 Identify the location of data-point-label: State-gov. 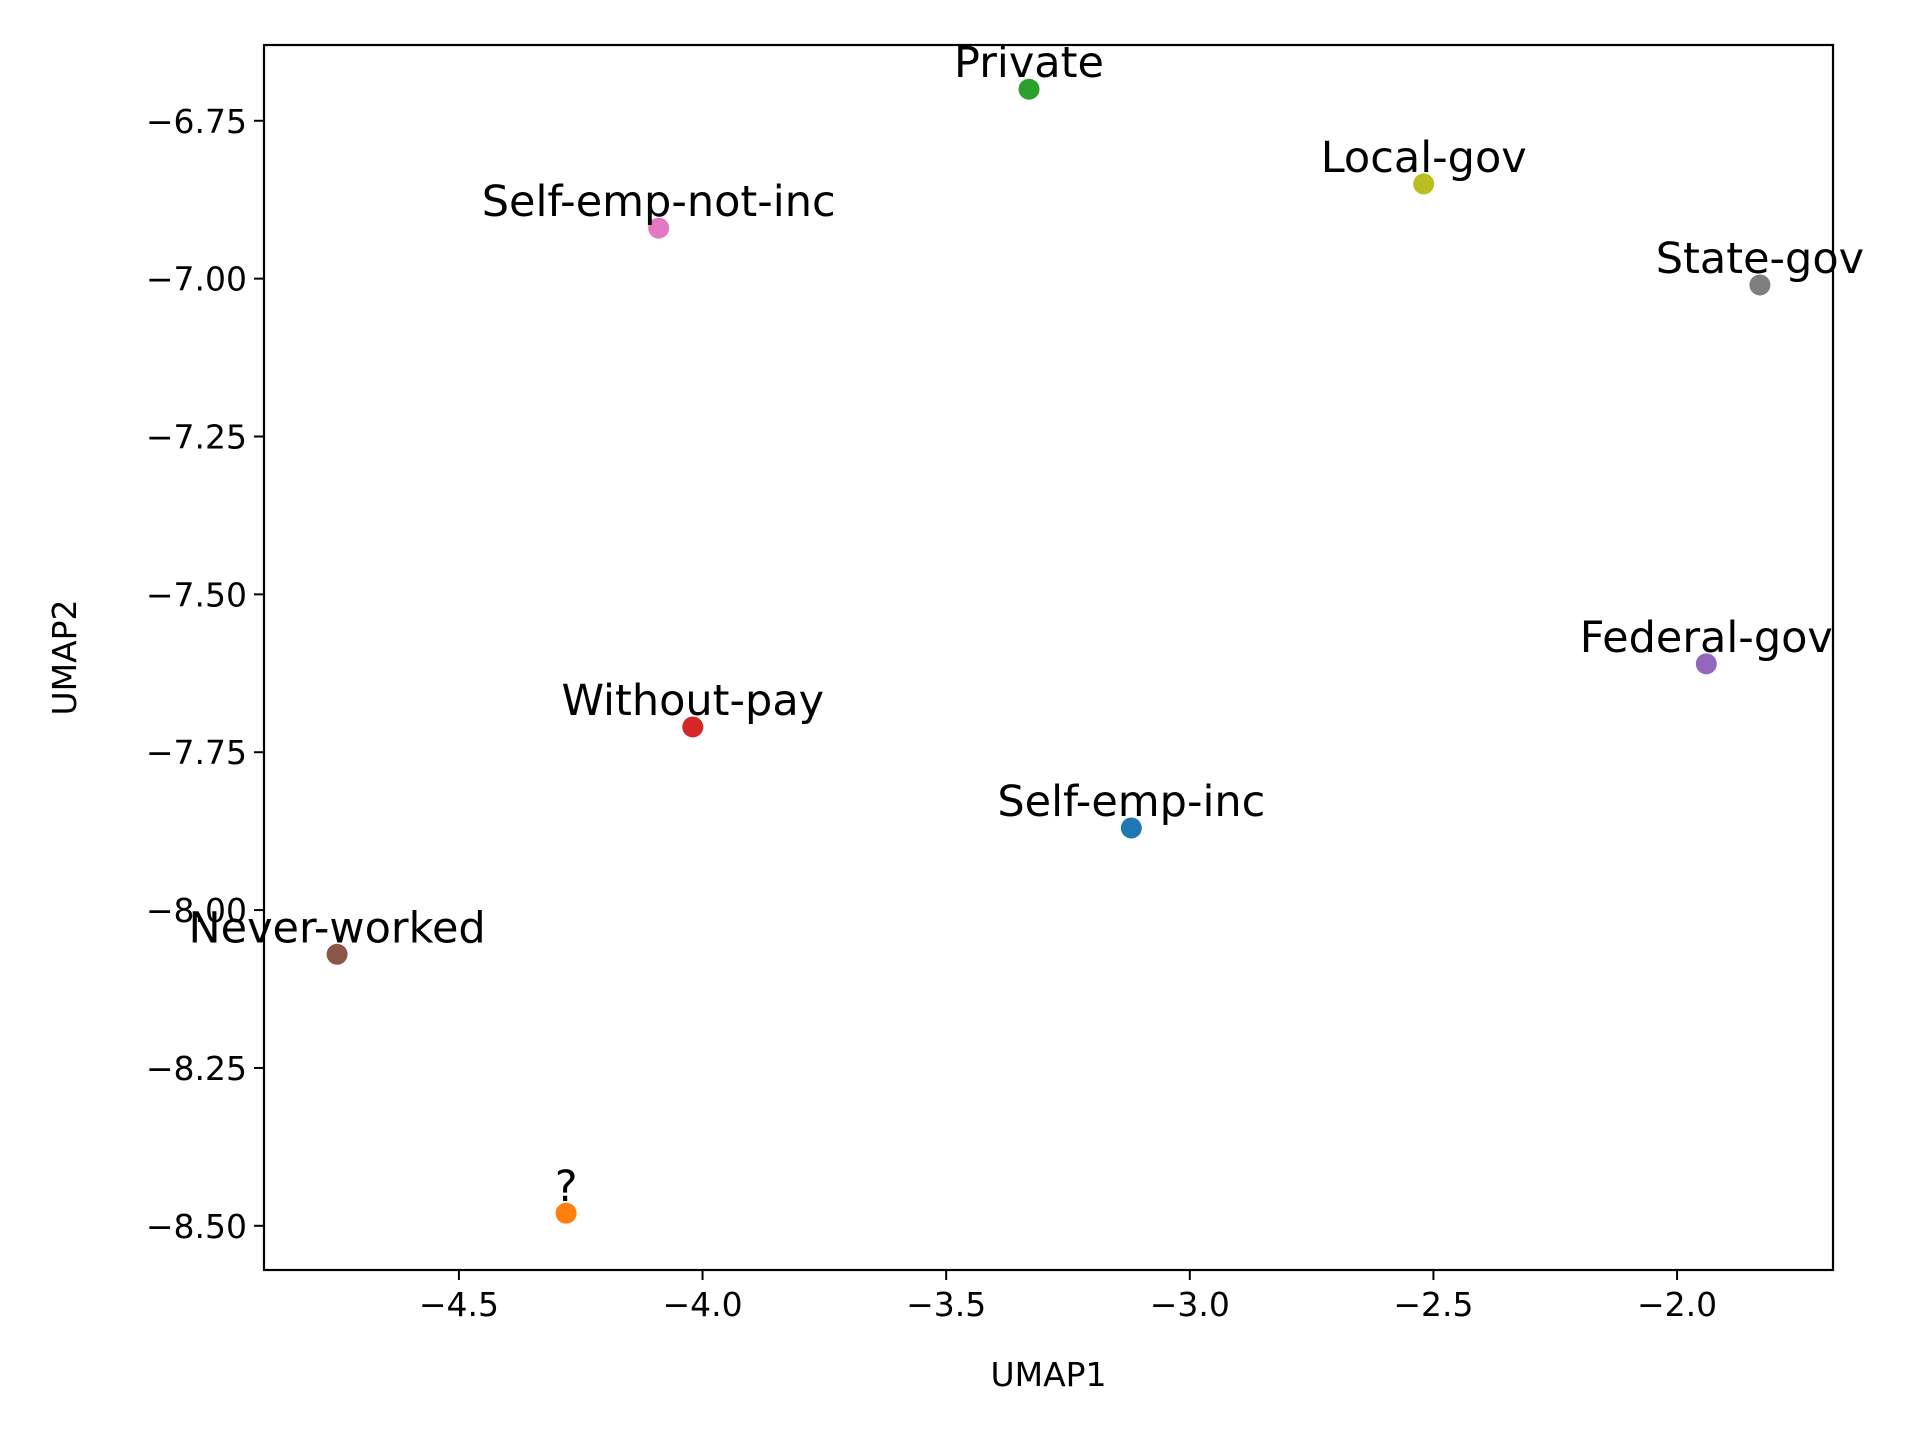
(1760, 259).